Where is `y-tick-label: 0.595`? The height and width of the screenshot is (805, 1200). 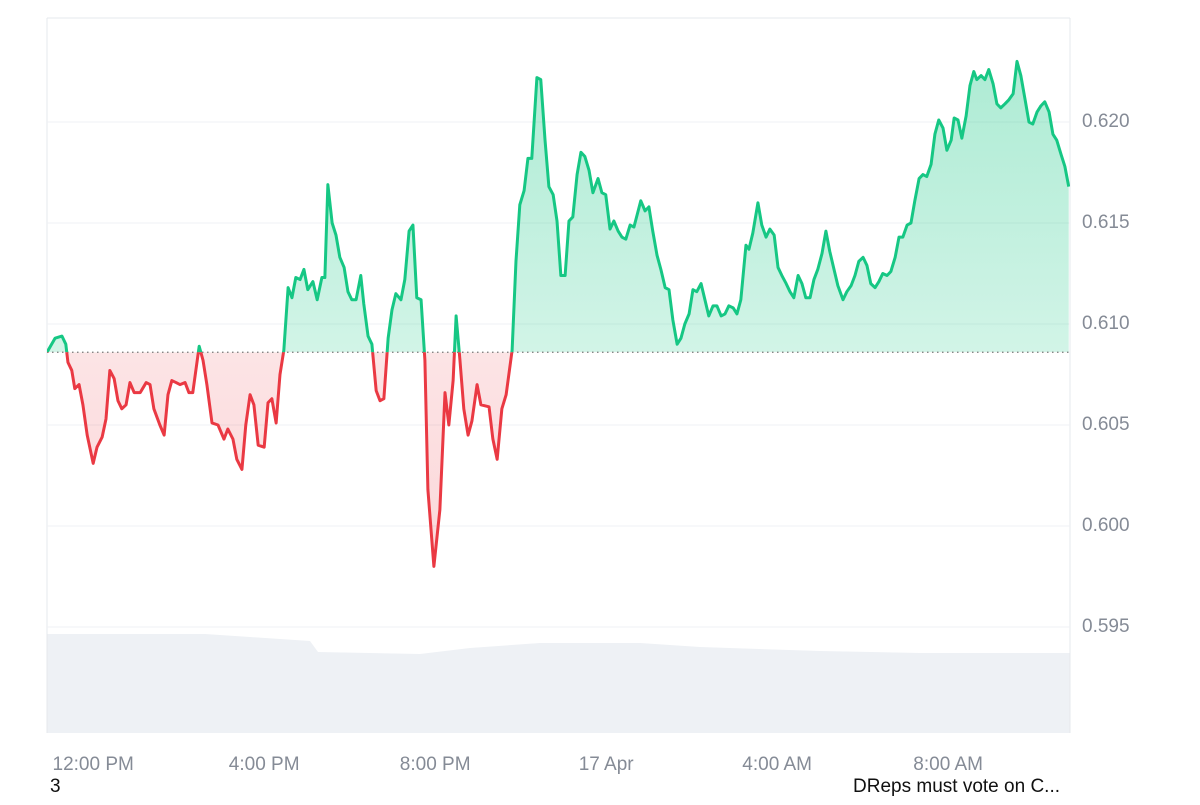 y-tick-label: 0.595 is located at coordinates (1106, 626).